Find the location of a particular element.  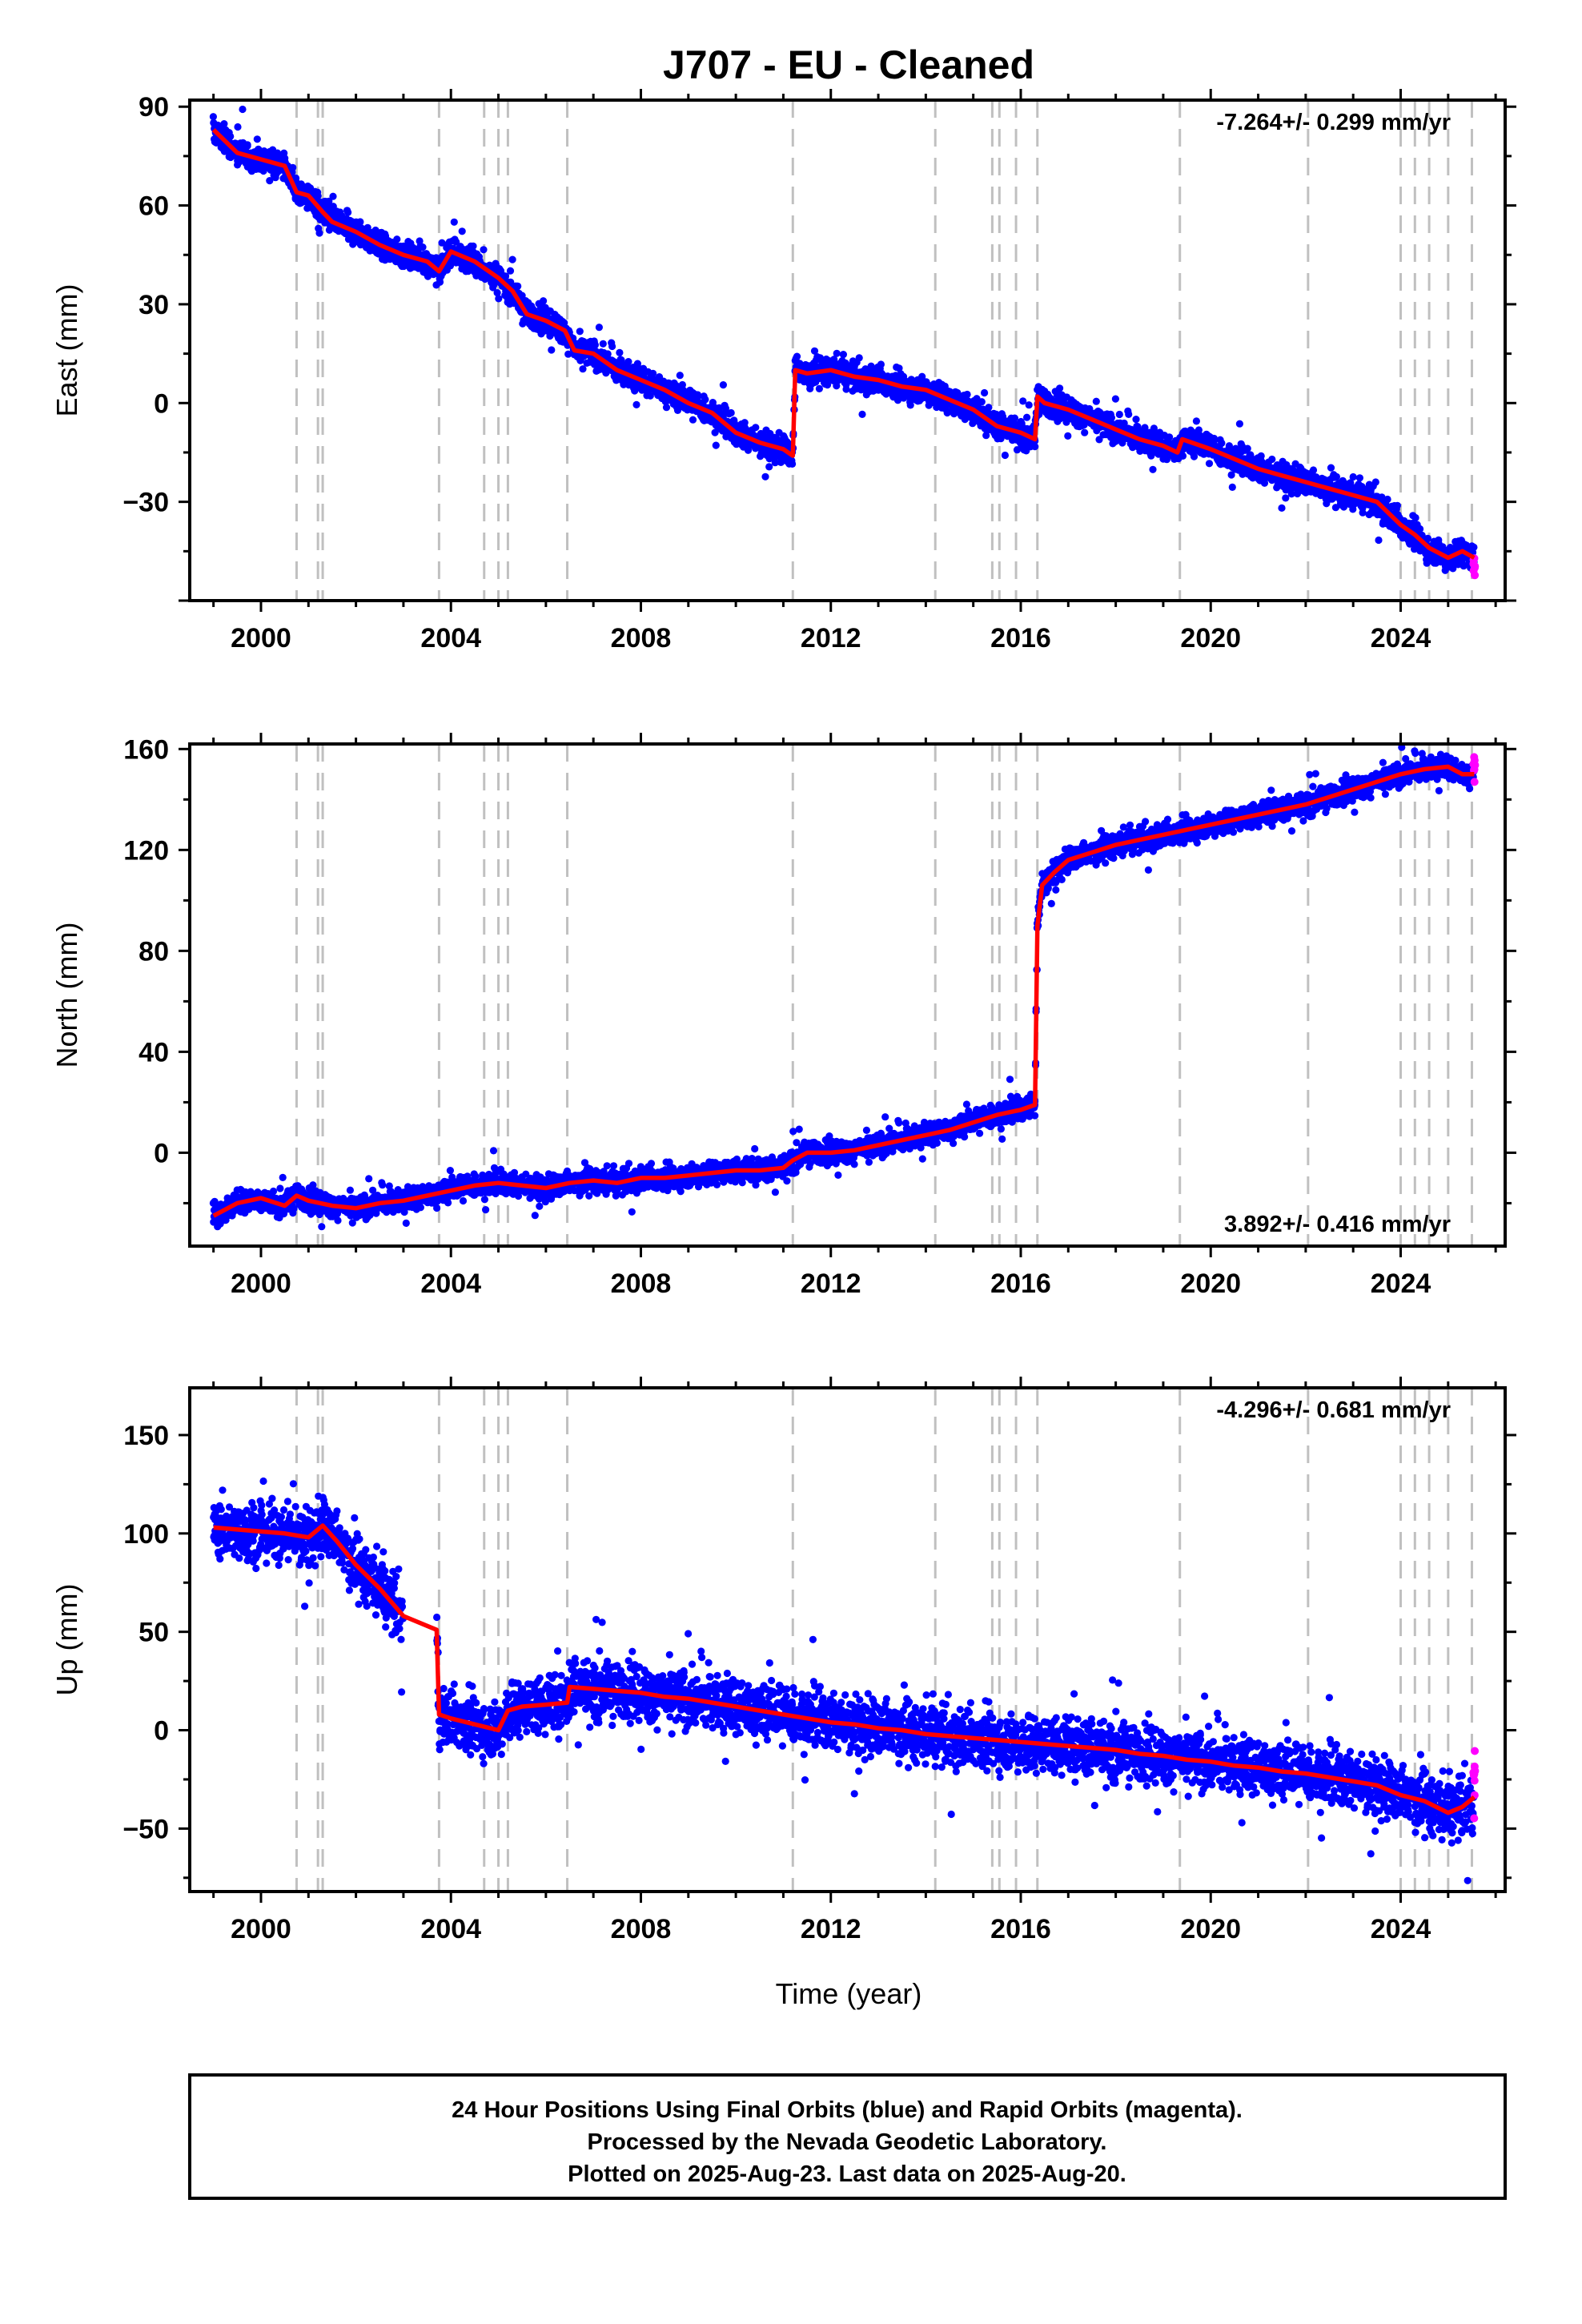

east-x-tick-label: 2020 is located at coordinates (1210, 638).